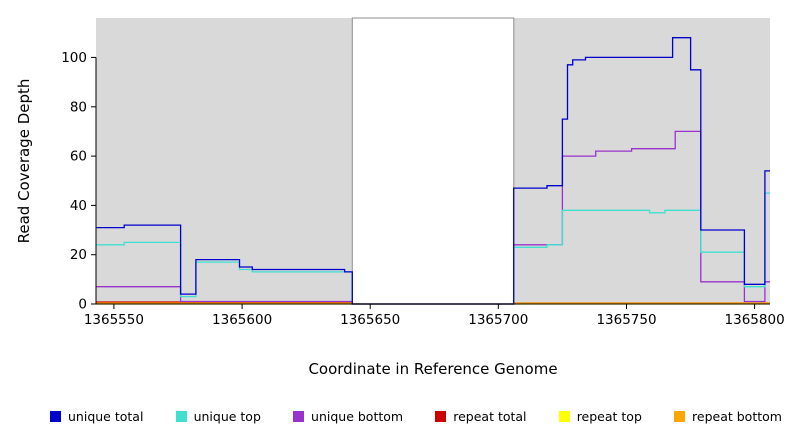 This screenshot has height=432, width=792. Describe the element at coordinates (498, 320) in the screenshot. I see `x-tick-label: 1365700` at that location.